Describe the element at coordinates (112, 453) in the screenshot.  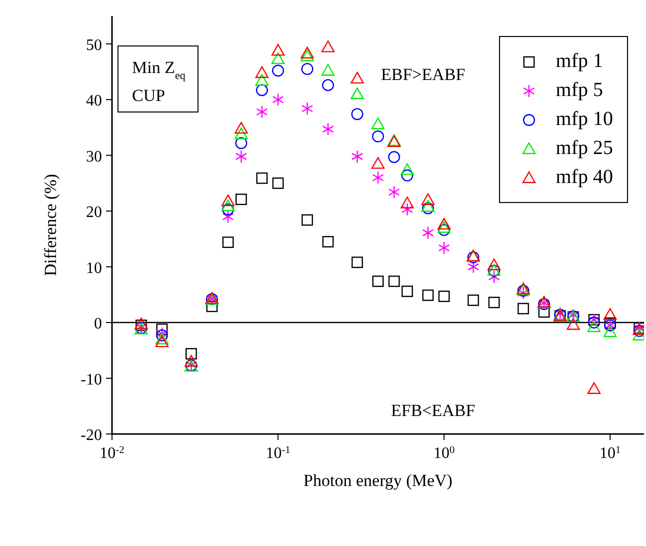
I see `x-tick-label: 10$^{-2}$` at that location.